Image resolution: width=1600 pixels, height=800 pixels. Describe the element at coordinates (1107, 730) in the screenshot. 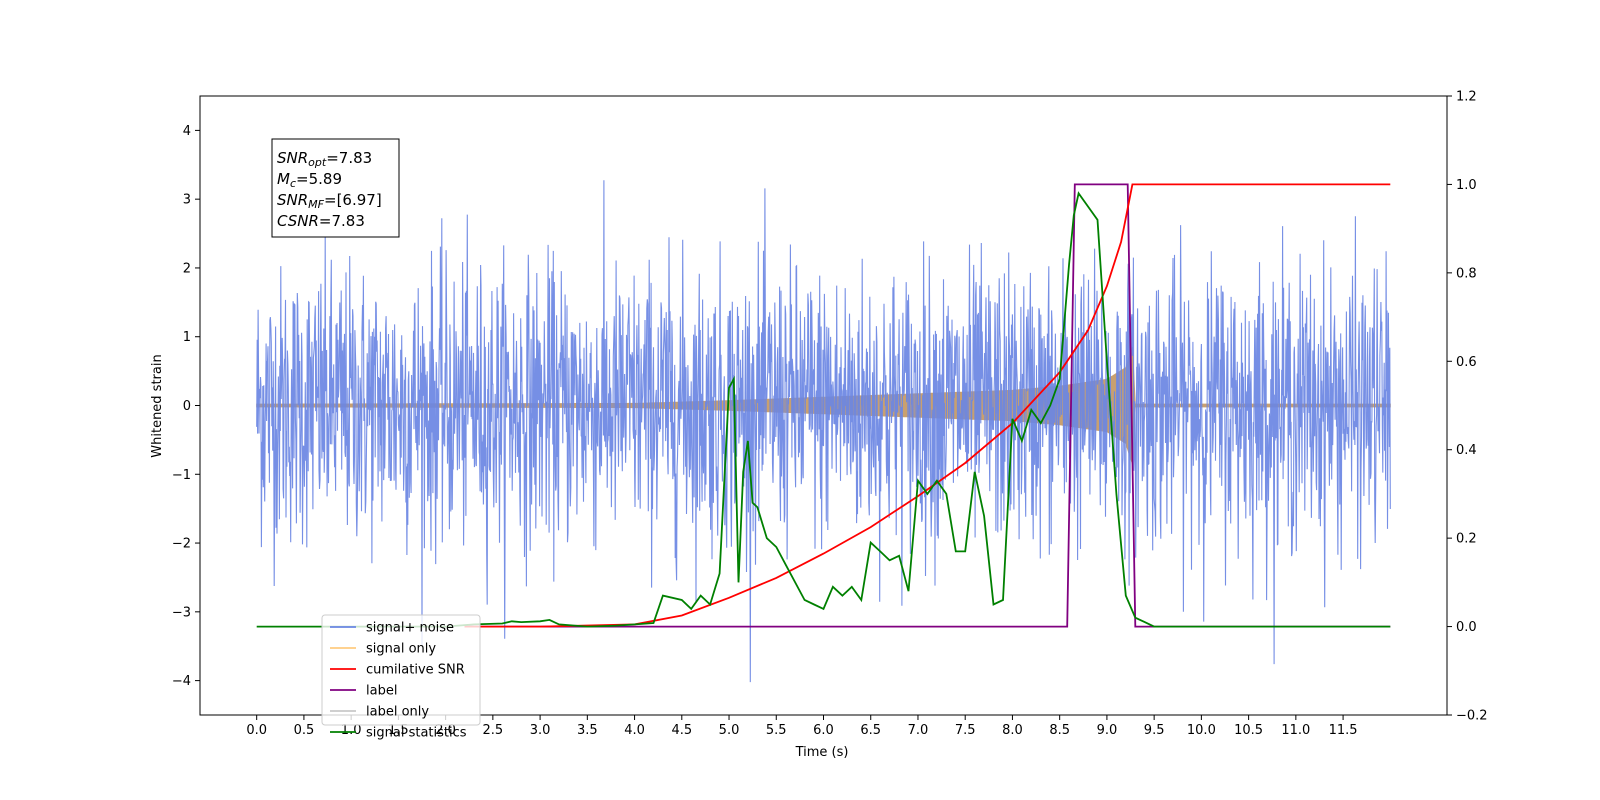

I see `x-tick-label: 9.0` at that location.